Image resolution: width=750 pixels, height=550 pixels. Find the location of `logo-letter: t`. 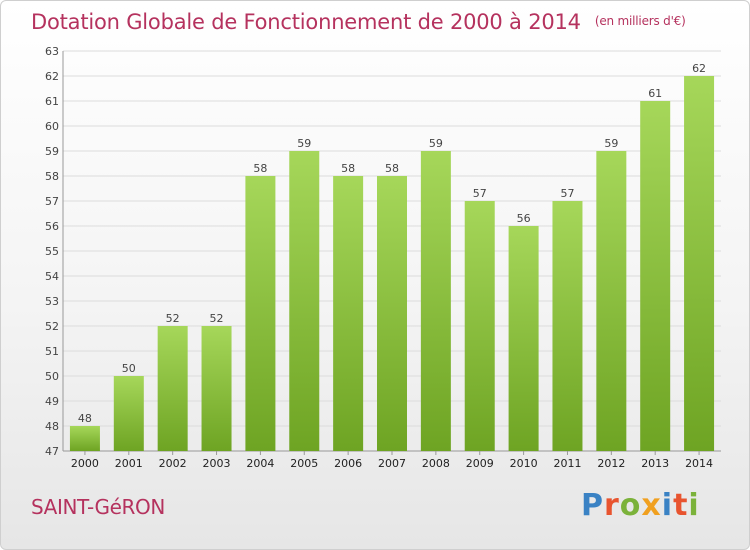

logo-letter: t is located at coordinates (681, 505).